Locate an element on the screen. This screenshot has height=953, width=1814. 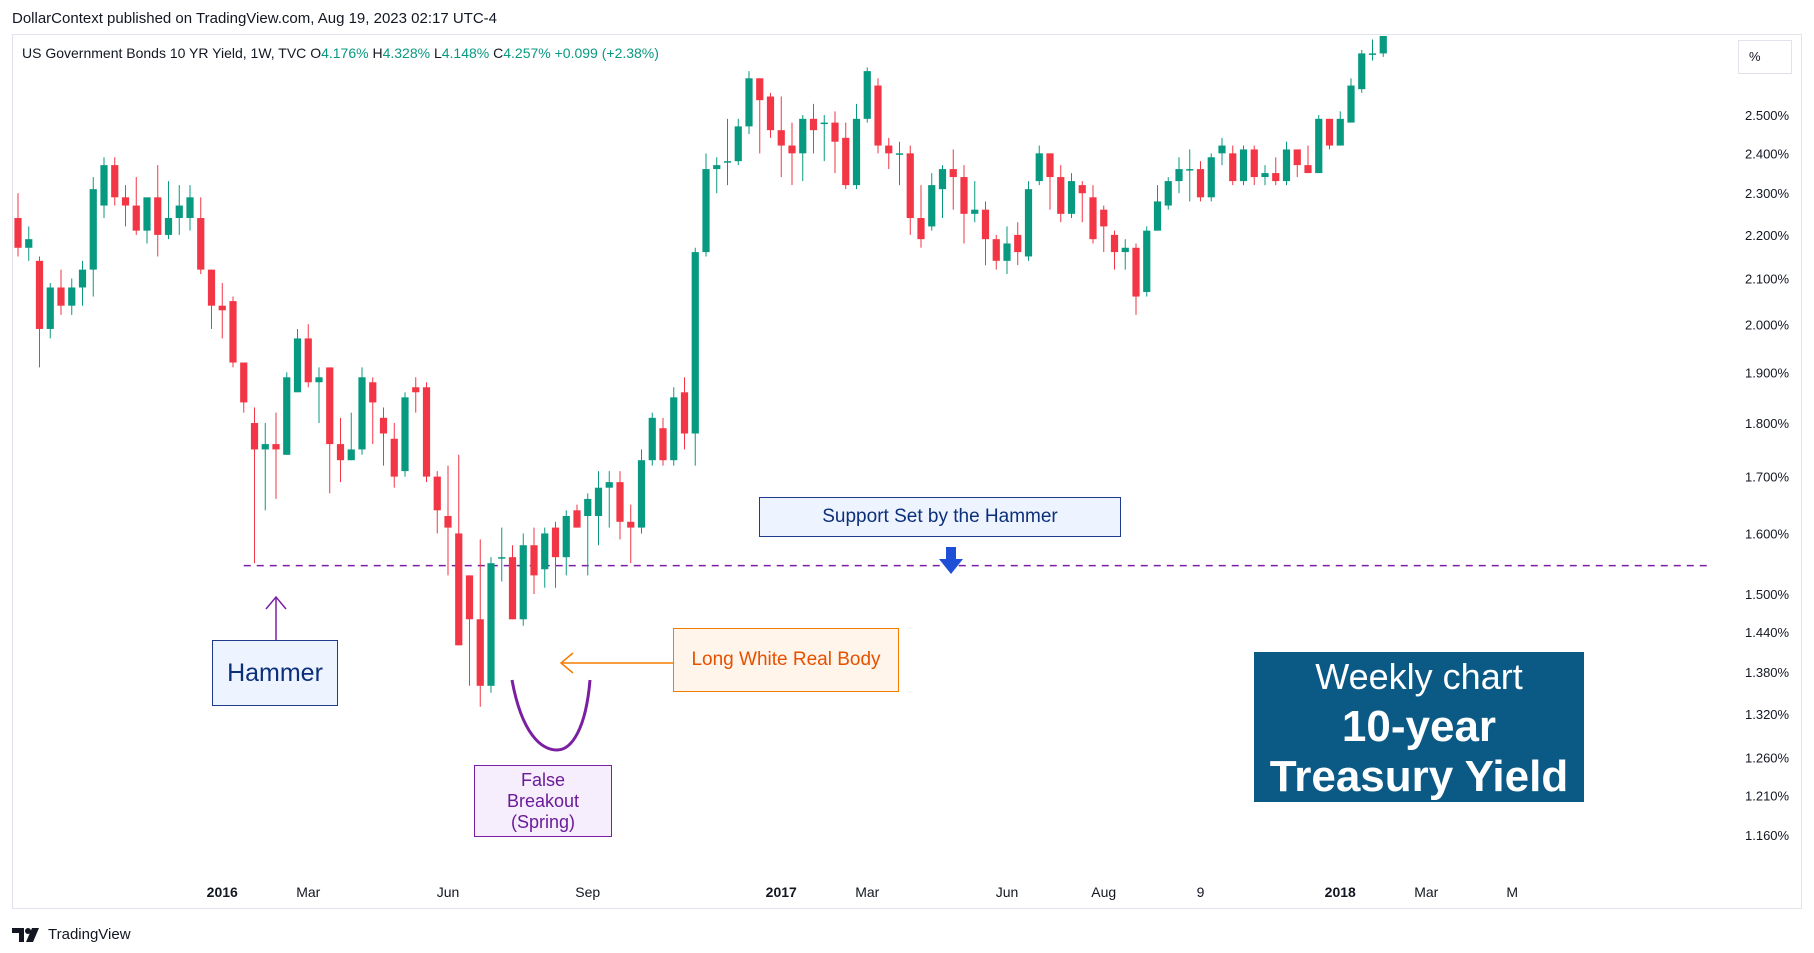
y-tick-label: 1.380% is located at coordinates (1767, 672).